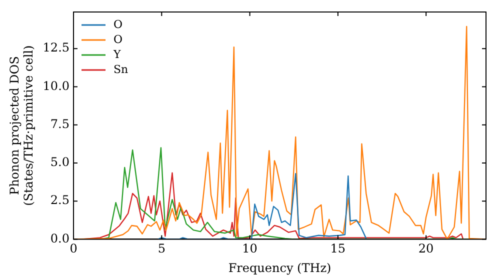 The height and width of the screenshot is (280, 500). Describe the element at coordinates (60, 200) in the screenshot. I see `y-tick-label: 2.5` at that location.